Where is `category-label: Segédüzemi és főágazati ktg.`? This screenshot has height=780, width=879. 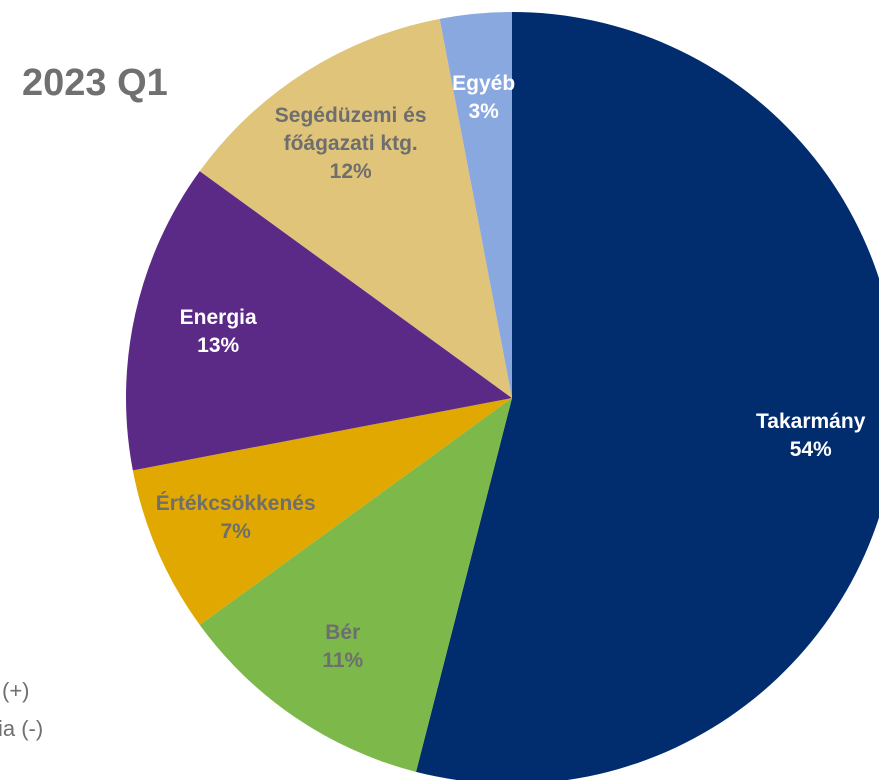
category-label: Segédüzemi és főágazati ktg. is located at coordinates (350, 129).